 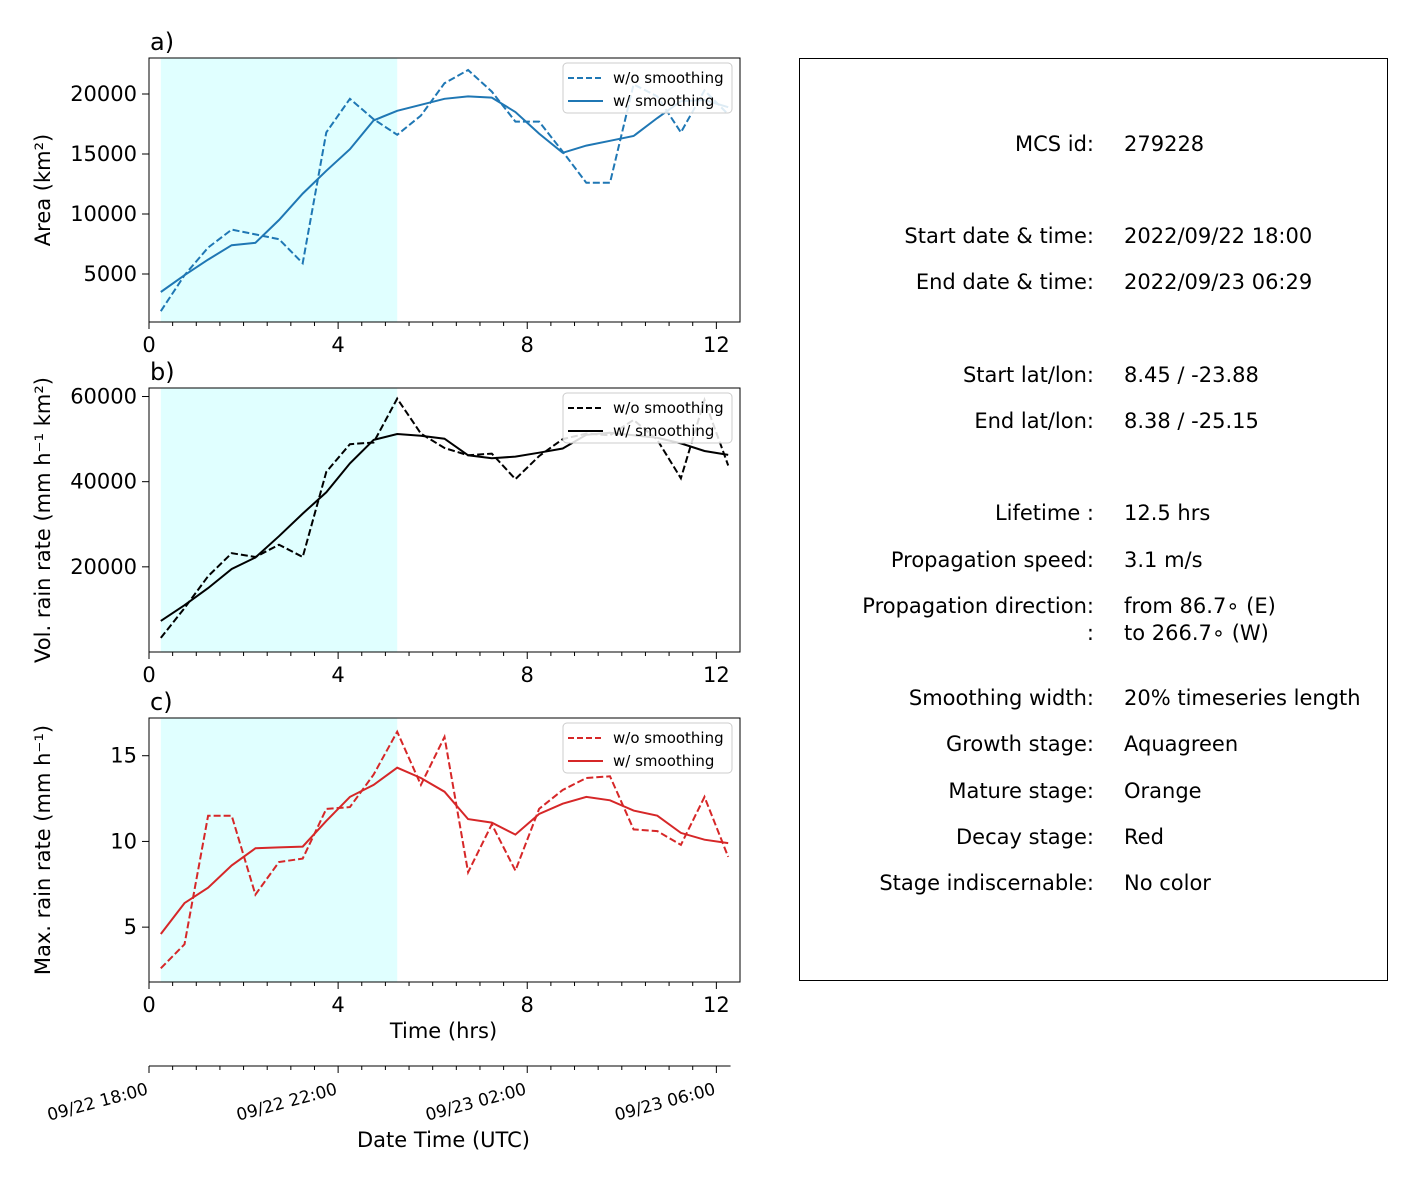 What do you see at coordinates (716, 675) in the screenshot?
I see `vol-rain-chart-x-tick-label: 12` at bounding box center [716, 675].